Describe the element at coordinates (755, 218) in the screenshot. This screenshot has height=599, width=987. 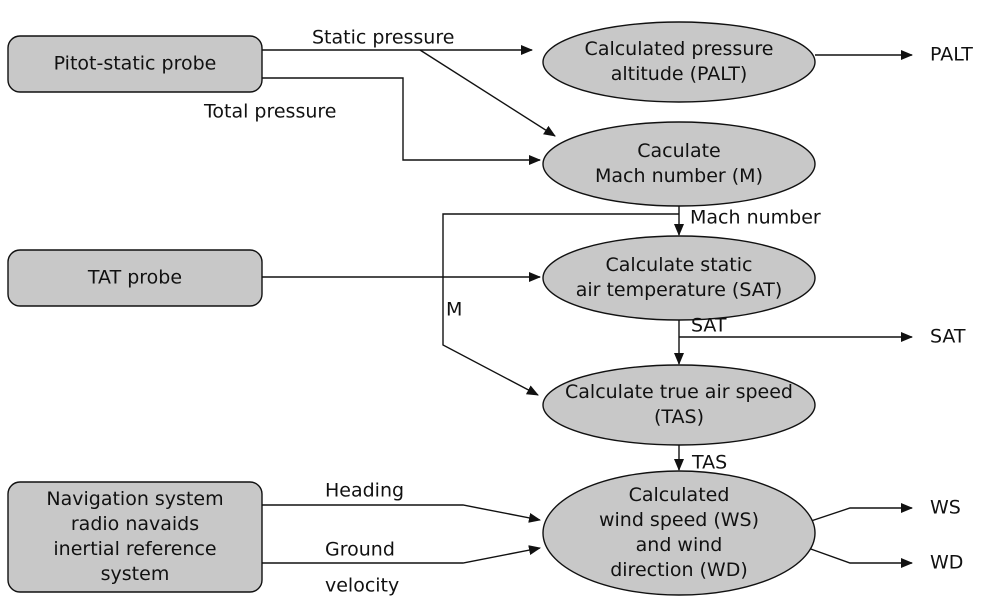
I see `edge-label: Mach number` at that location.